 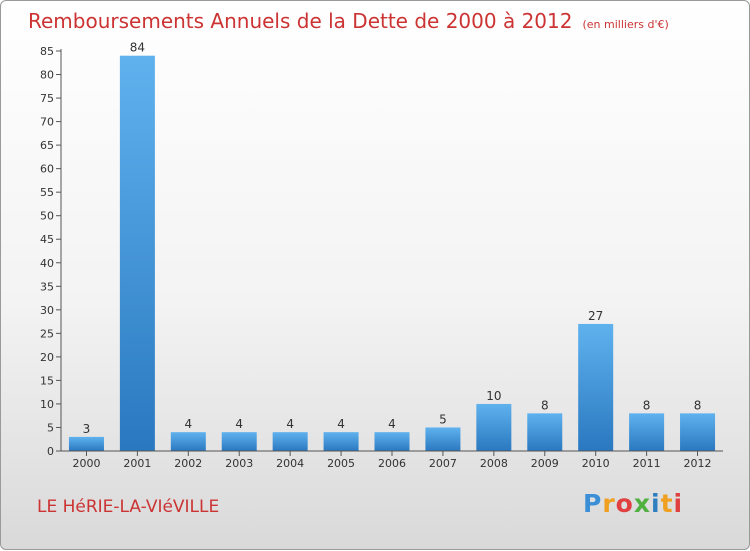 What do you see at coordinates (596, 463) in the screenshot?
I see `x-tick-label-2010: 2010` at bounding box center [596, 463].